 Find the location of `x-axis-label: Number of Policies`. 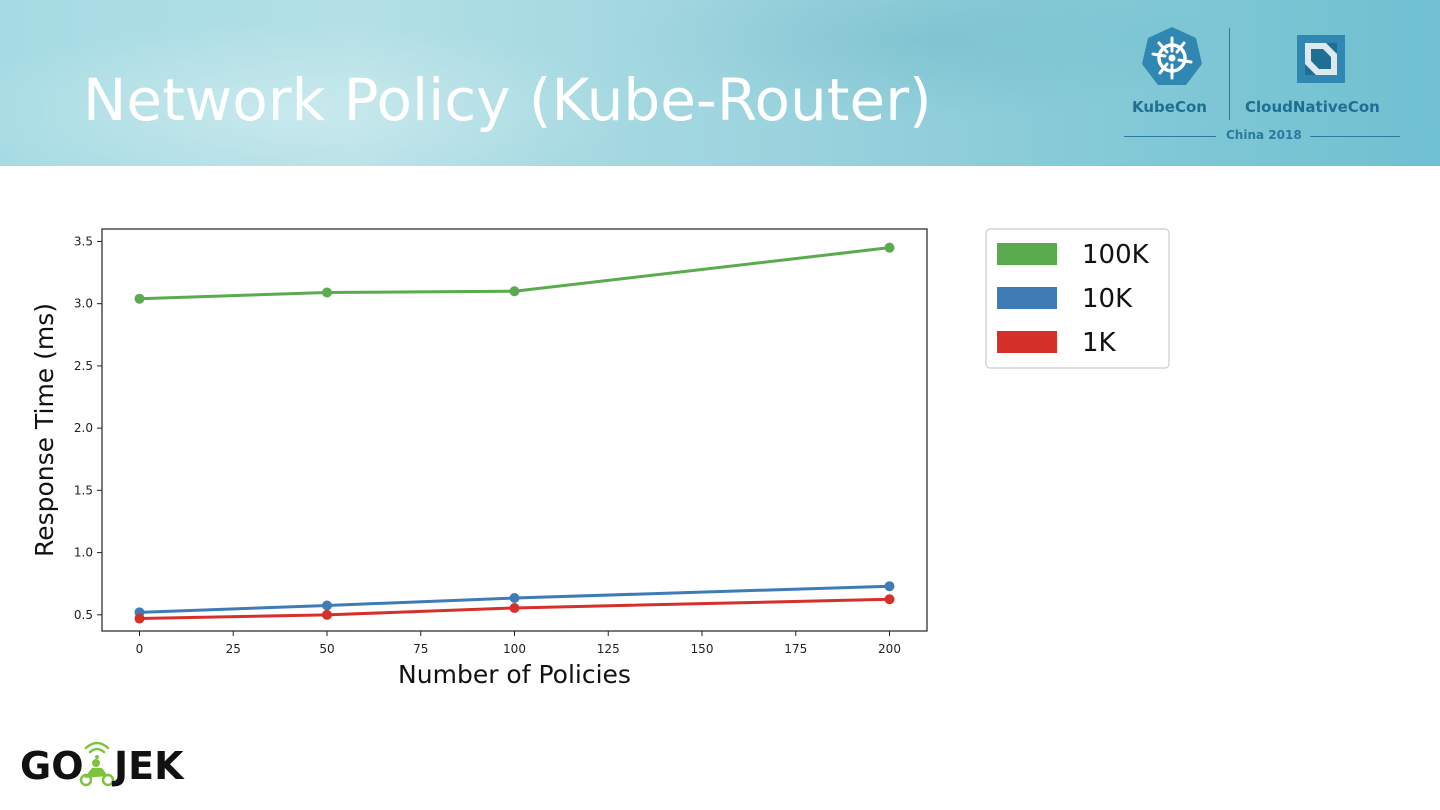

x-axis-label: Number of Policies is located at coordinates (514, 674).